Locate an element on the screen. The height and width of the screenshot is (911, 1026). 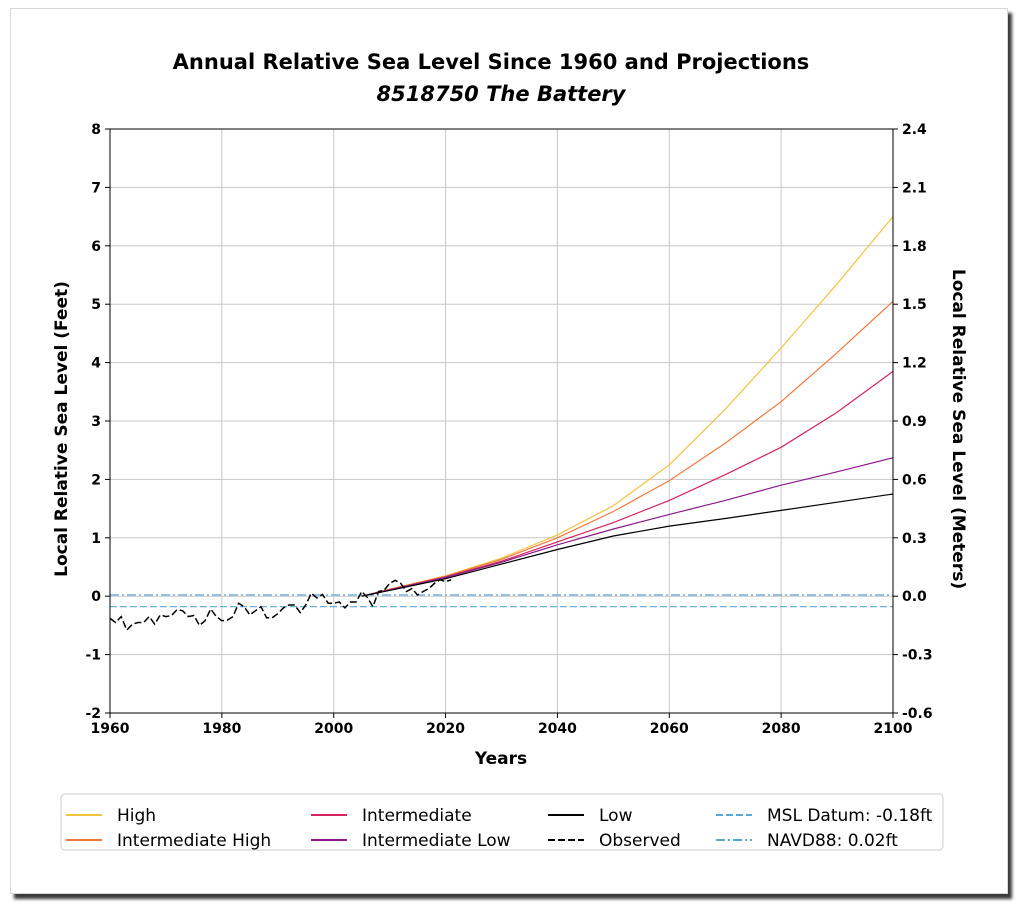
x-axis-ticks: 1960 1980 2000 2020 2040 2060 2080 2100 is located at coordinates (502, 725).